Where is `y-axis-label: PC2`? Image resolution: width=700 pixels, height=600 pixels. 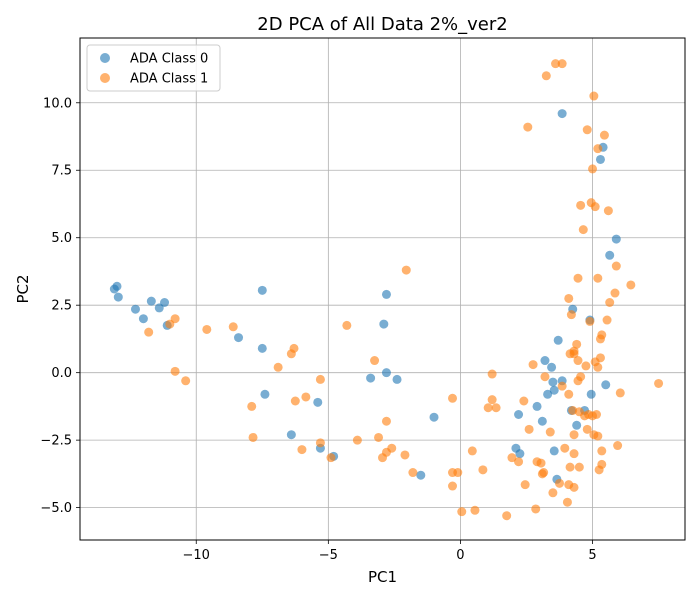
y-axis-label: PC2 is located at coordinates (23, 288).